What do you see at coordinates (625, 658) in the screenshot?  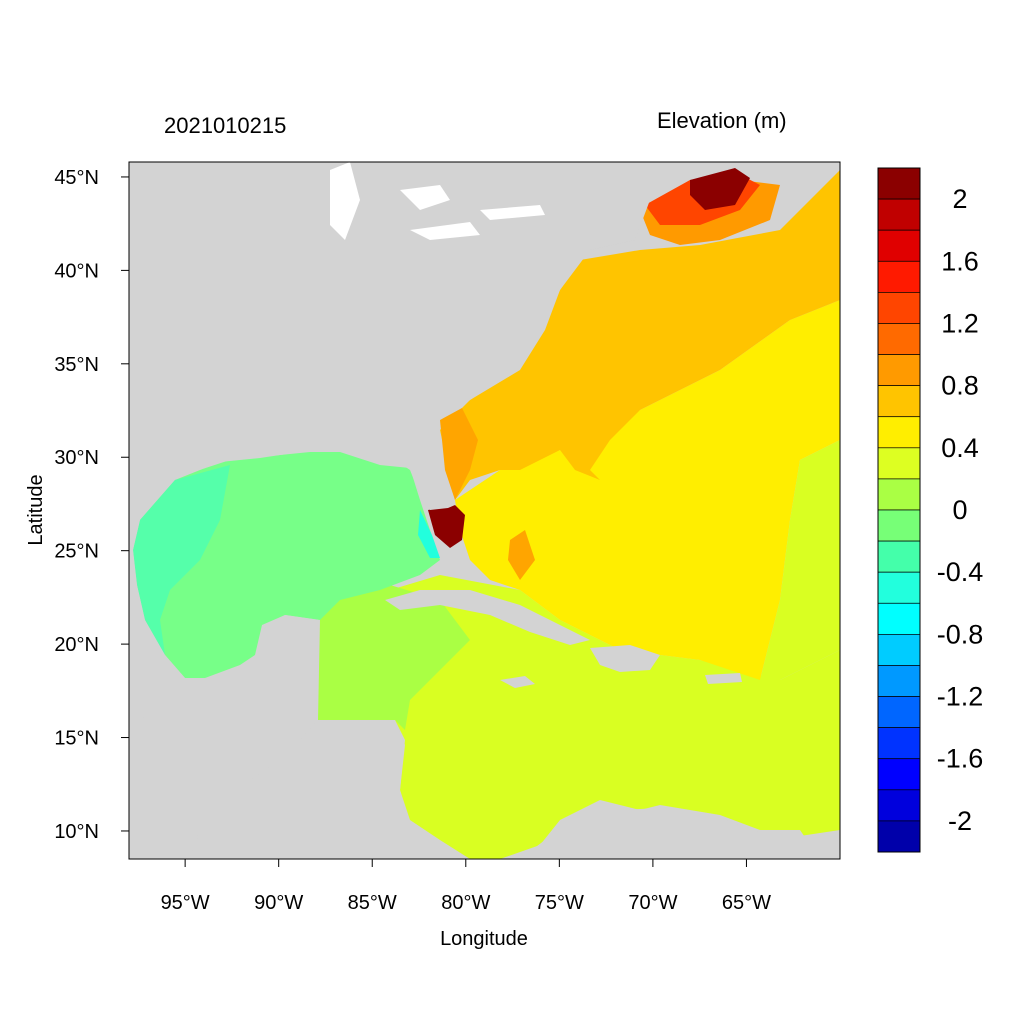 I see `hispaniola` at bounding box center [625, 658].